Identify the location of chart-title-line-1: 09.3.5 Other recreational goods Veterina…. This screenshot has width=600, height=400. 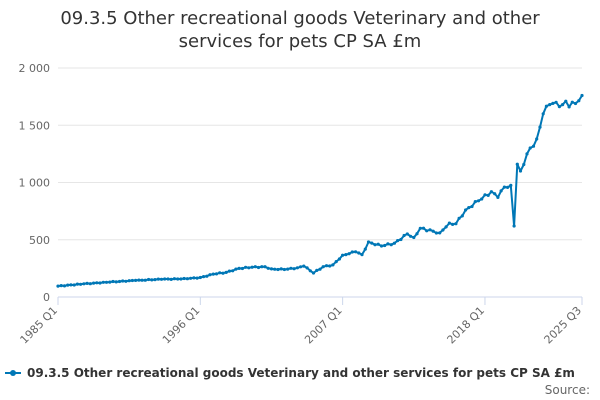
(300, 18).